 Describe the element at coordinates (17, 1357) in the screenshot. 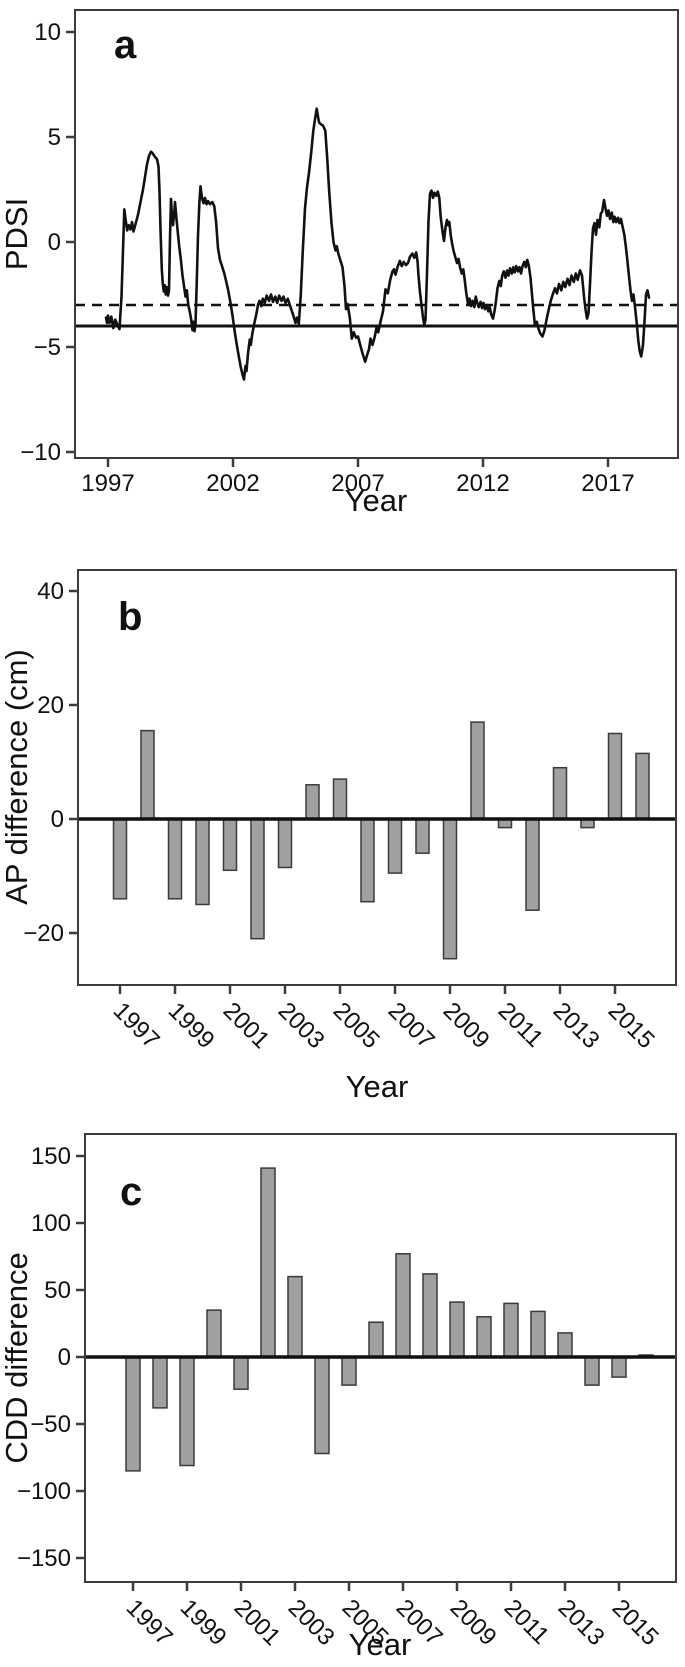

I see `panel-c-y-axis-title: CDD difference` at that location.